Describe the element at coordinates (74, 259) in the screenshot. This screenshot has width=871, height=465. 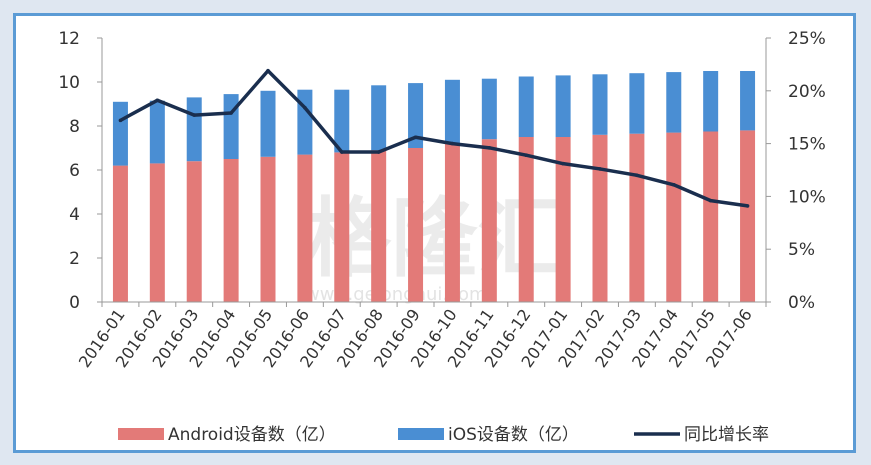
I see `y-tick-label: 2` at that location.